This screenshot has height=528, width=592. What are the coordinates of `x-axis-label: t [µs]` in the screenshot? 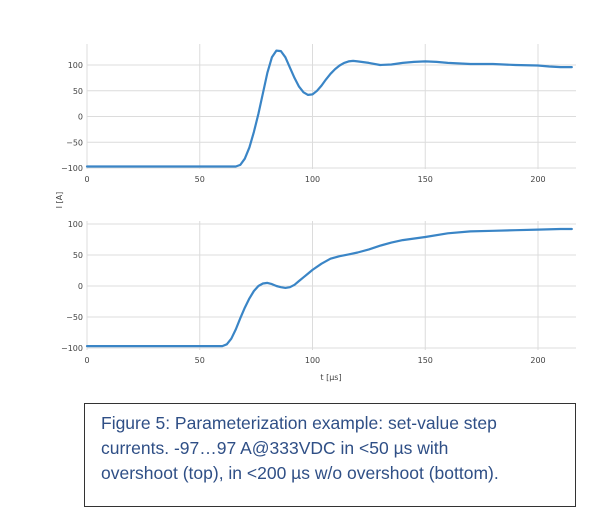 It's located at (330, 377).